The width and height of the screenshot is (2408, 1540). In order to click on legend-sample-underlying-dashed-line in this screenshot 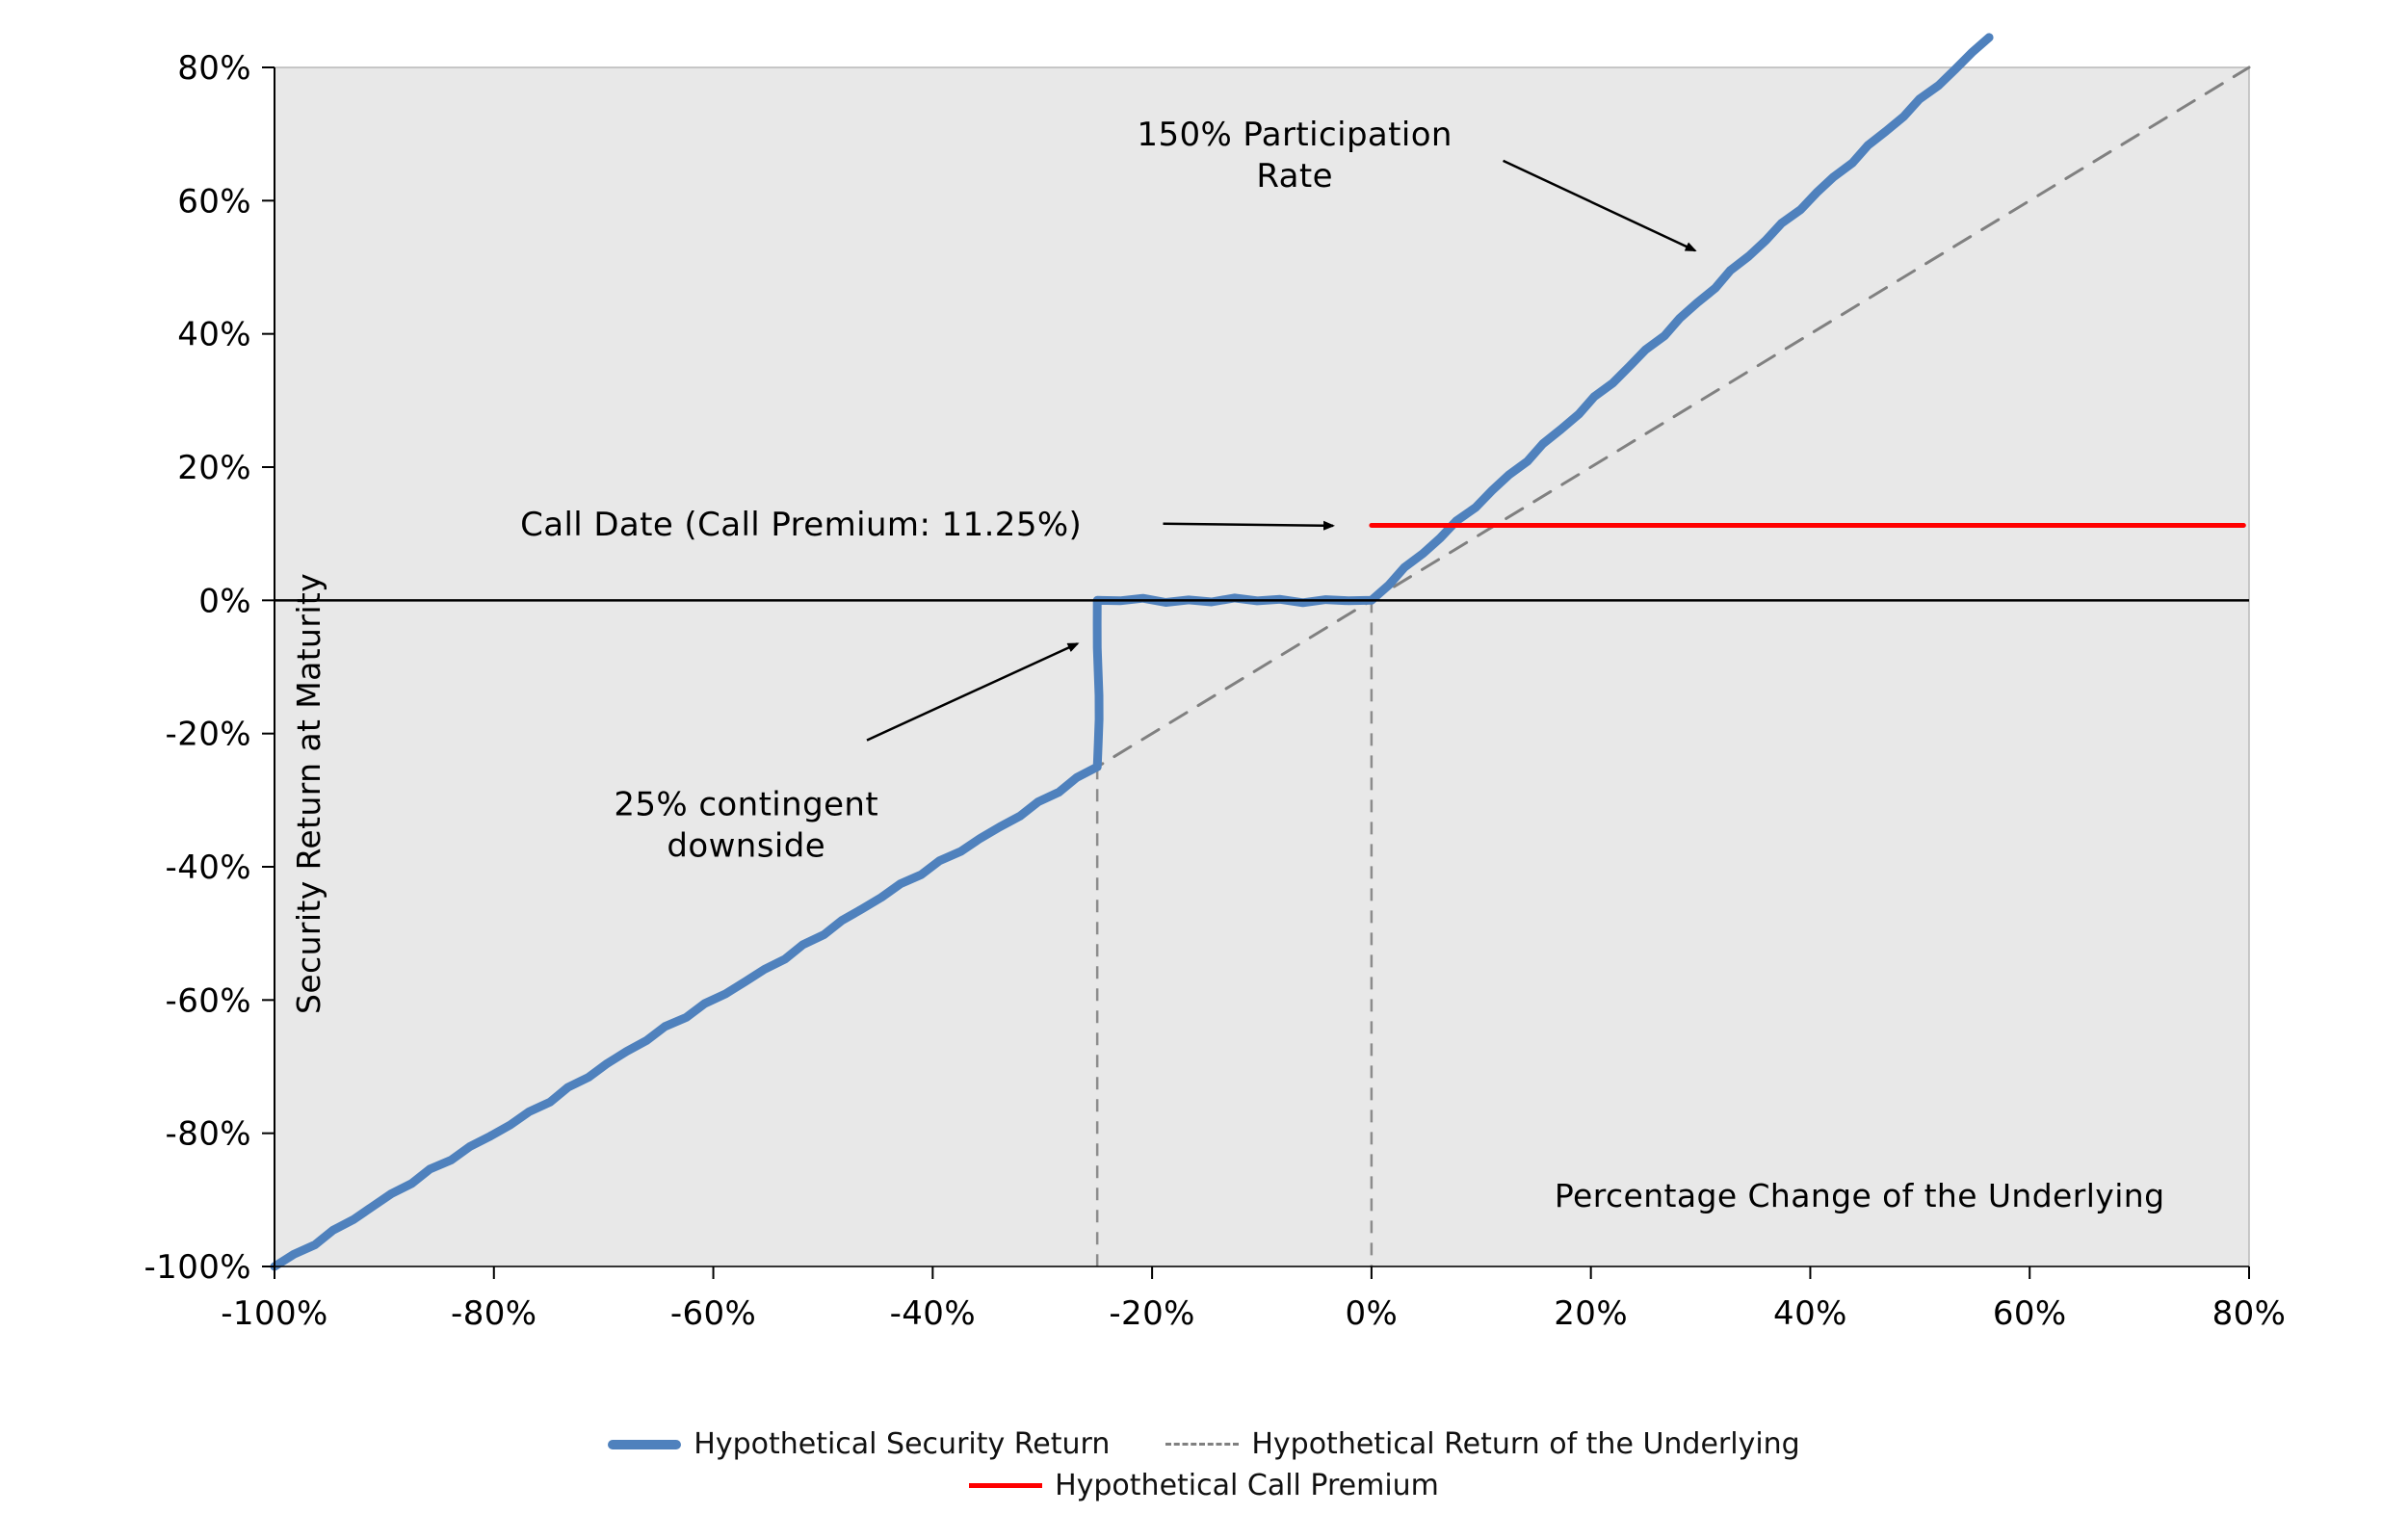, I will do `click(1202, 1444)`.